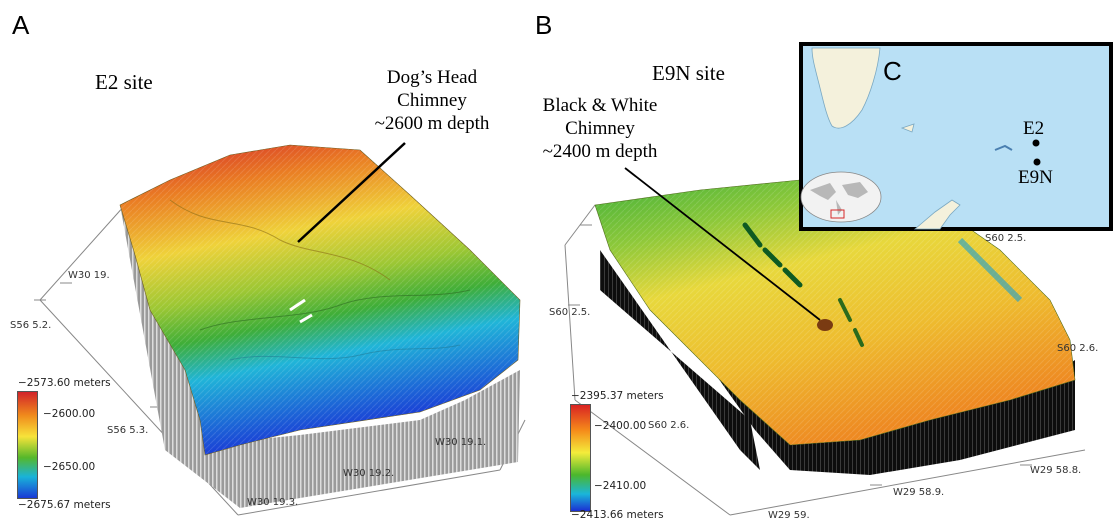  Describe the element at coordinates (124, 82) in the screenshot. I see `panel-a-site-title: E2 site` at that location.